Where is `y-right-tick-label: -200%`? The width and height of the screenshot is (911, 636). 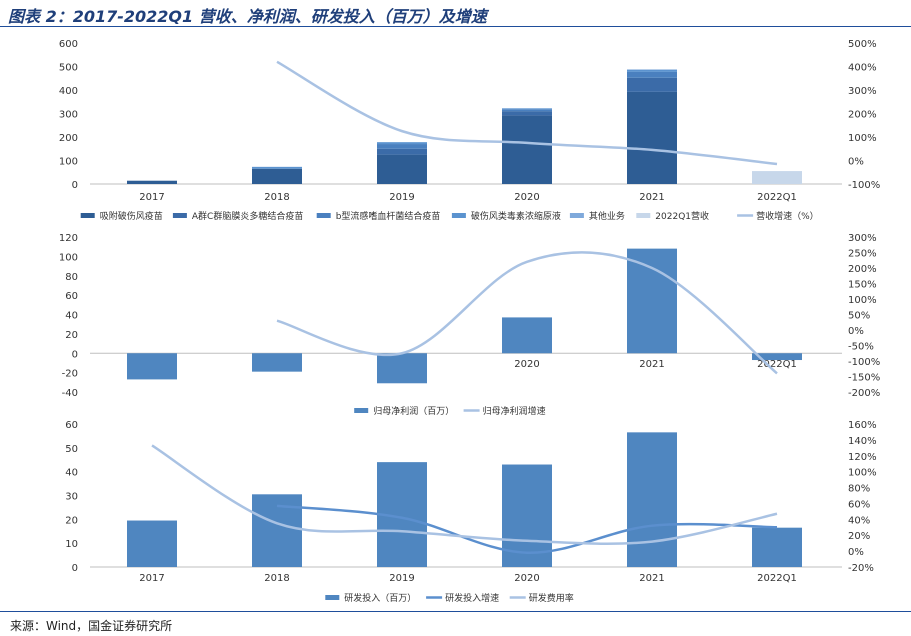
y-right-tick-label: -200% is located at coordinates (864, 393).